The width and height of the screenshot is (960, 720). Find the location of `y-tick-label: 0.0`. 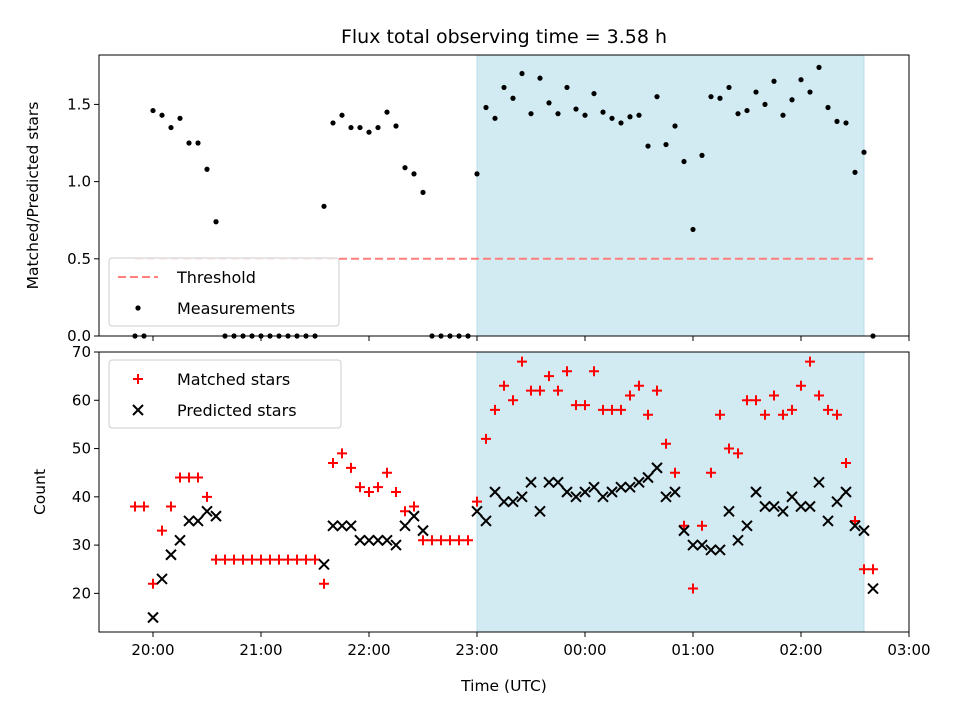

y-tick-label: 0.0 is located at coordinates (79, 336).